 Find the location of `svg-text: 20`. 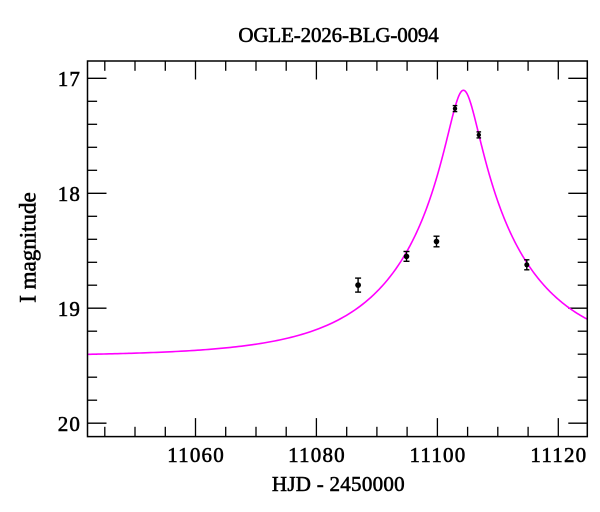

svg-text: 20 is located at coordinates (69, 424).